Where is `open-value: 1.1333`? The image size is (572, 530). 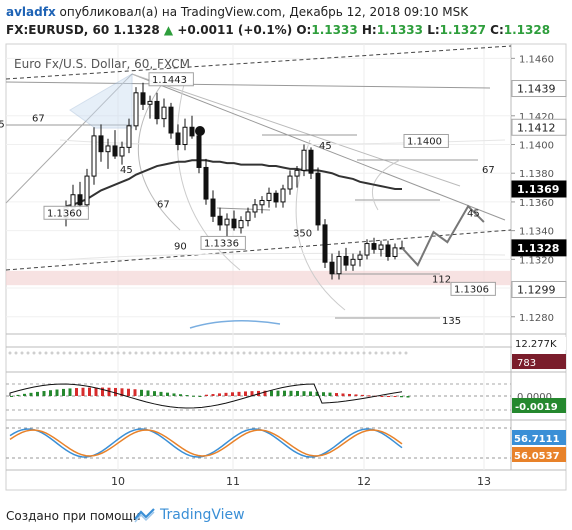 open-value: 1.1333 is located at coordinates (334, 30).